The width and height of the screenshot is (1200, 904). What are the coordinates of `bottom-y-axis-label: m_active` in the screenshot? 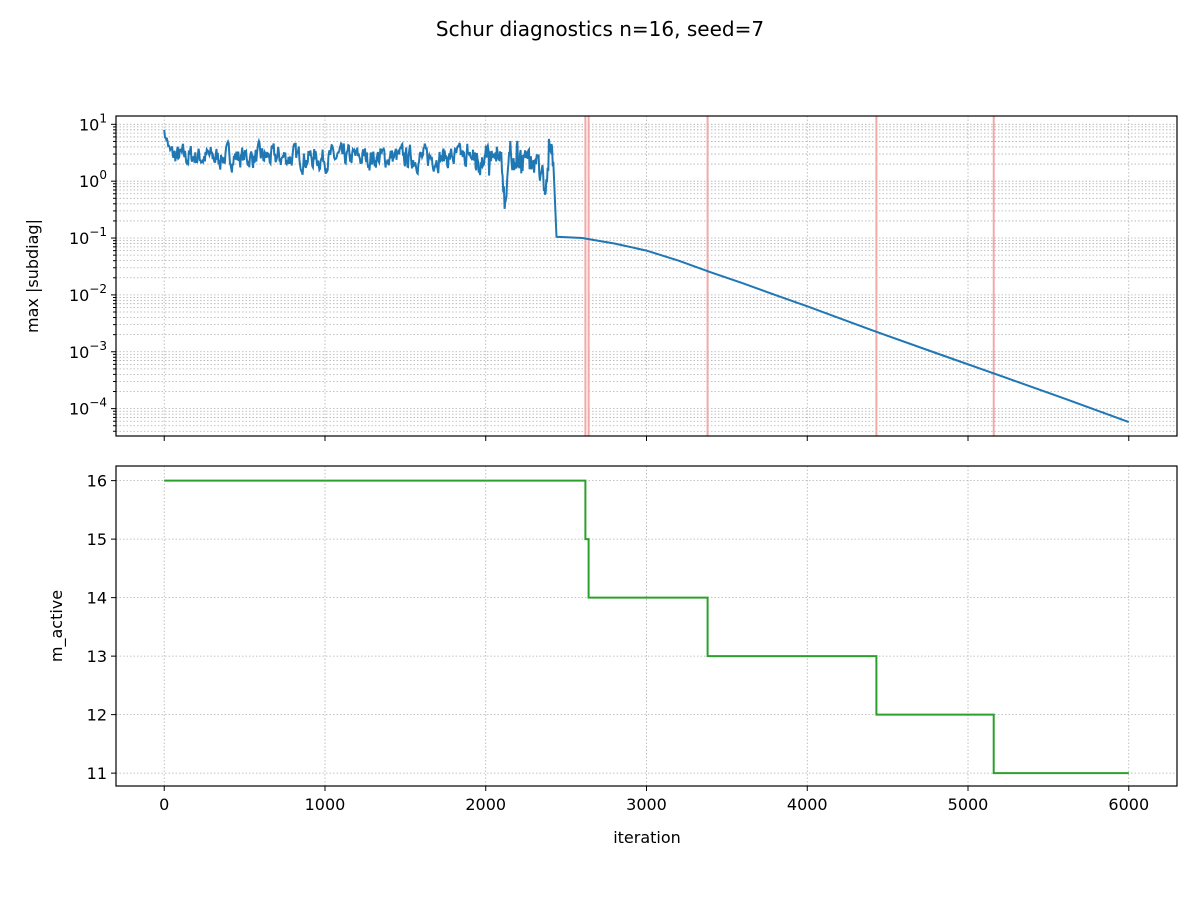 It's located at (57, 626).